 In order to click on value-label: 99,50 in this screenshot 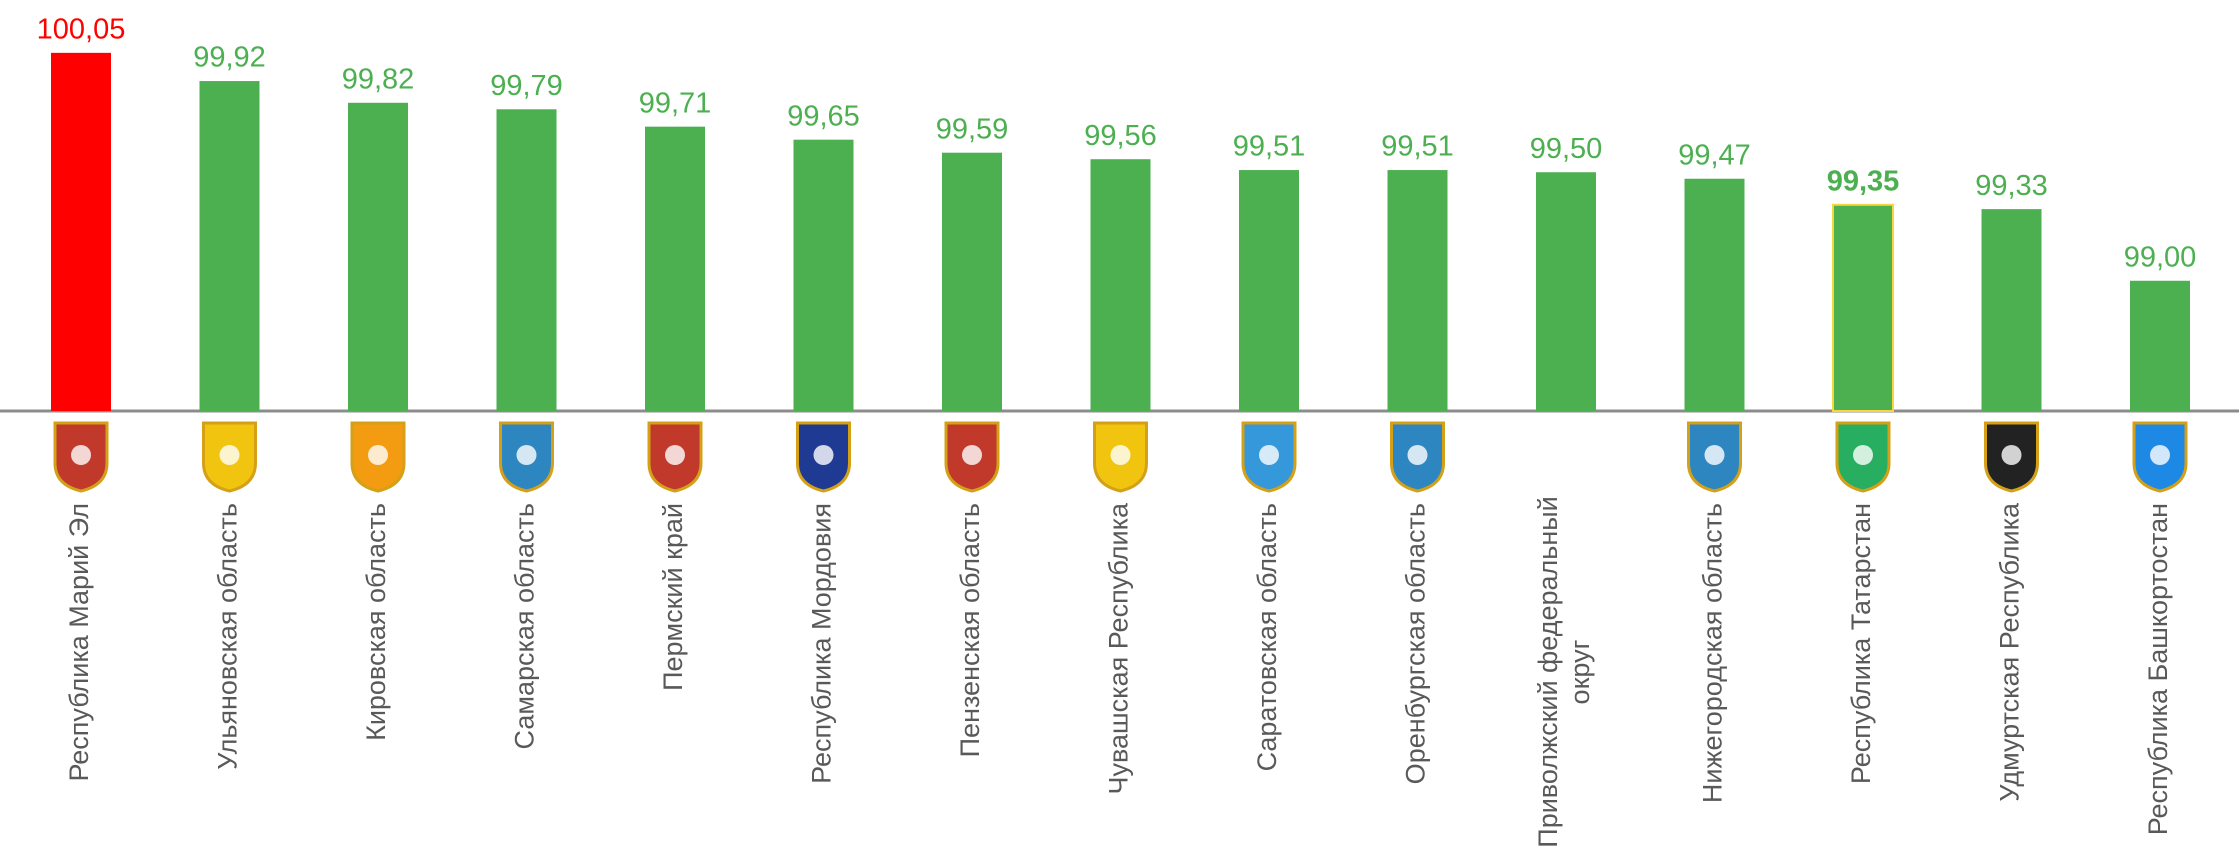, I will do `click(1566, 149)`.